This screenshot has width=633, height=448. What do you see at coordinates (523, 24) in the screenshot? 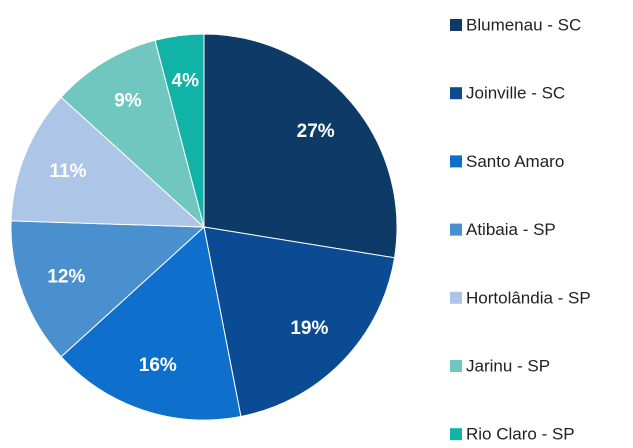
I see `legend-label: Blumenau - SC` at bounding box center [523, 24].